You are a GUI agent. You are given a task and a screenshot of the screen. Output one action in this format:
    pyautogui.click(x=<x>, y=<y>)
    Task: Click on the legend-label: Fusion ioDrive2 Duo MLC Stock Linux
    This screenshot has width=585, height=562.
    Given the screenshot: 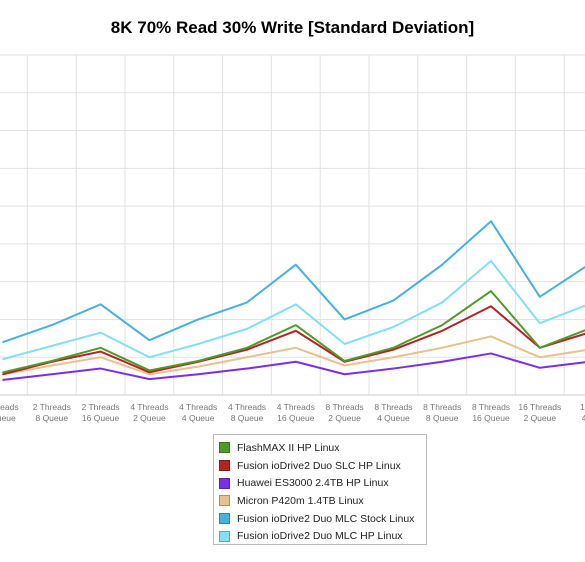 What is the action you would take?
    pyautogui.click(x=326, y=518)
    